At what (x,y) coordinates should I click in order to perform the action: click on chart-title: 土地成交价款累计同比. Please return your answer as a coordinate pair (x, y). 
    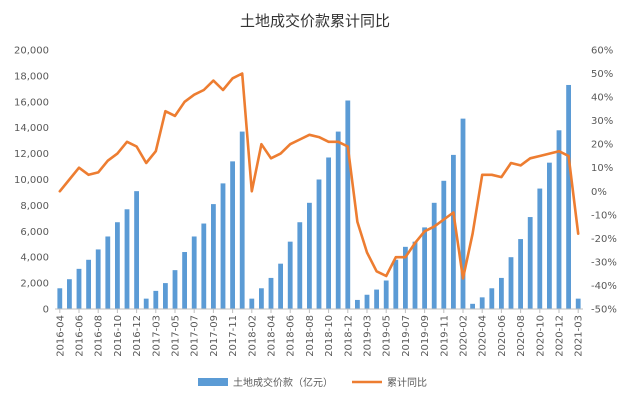
    Looking at the image, I should click on (315, 21).